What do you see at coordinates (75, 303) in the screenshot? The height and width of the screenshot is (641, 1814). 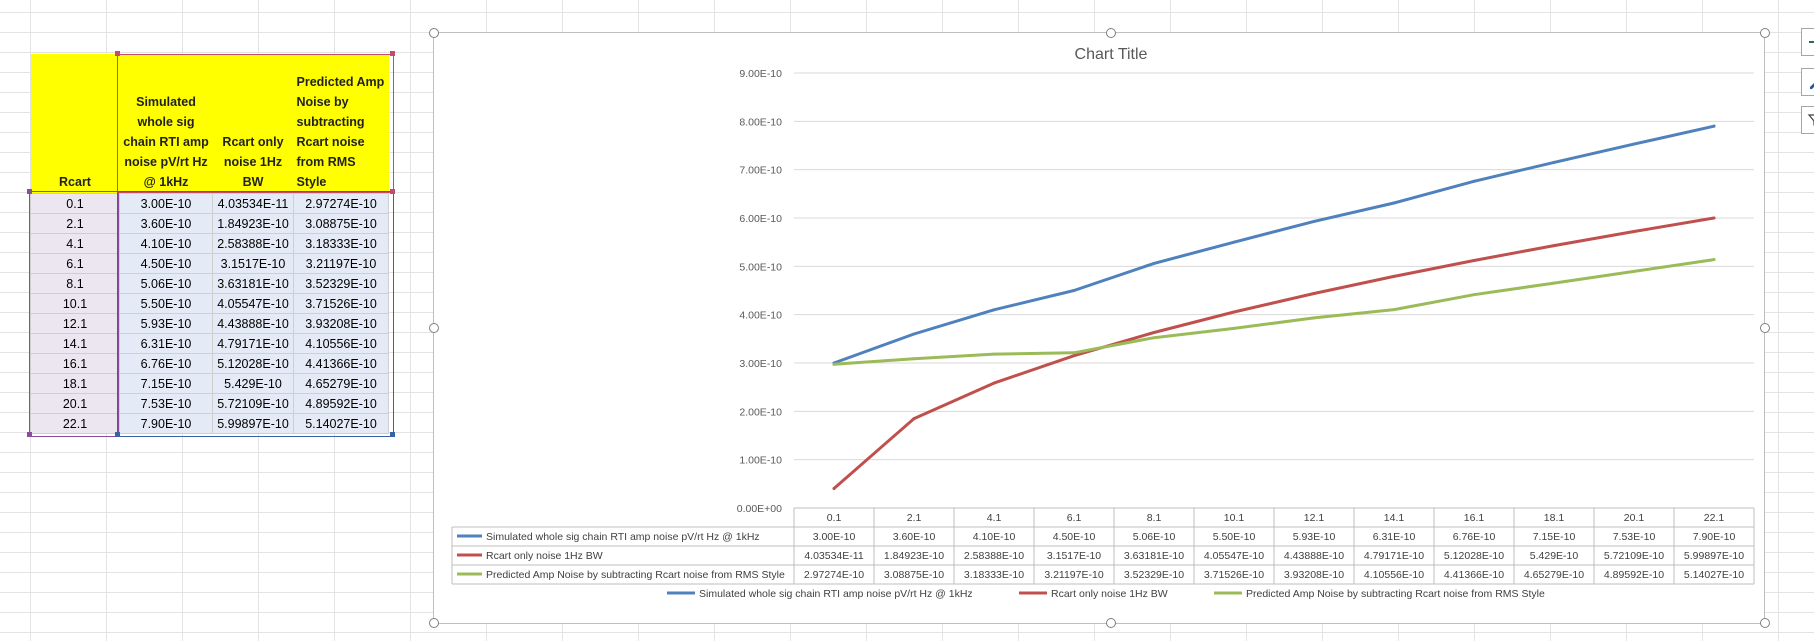 I see `cell-rcart: 10.1` at bounding box center [75, 303].